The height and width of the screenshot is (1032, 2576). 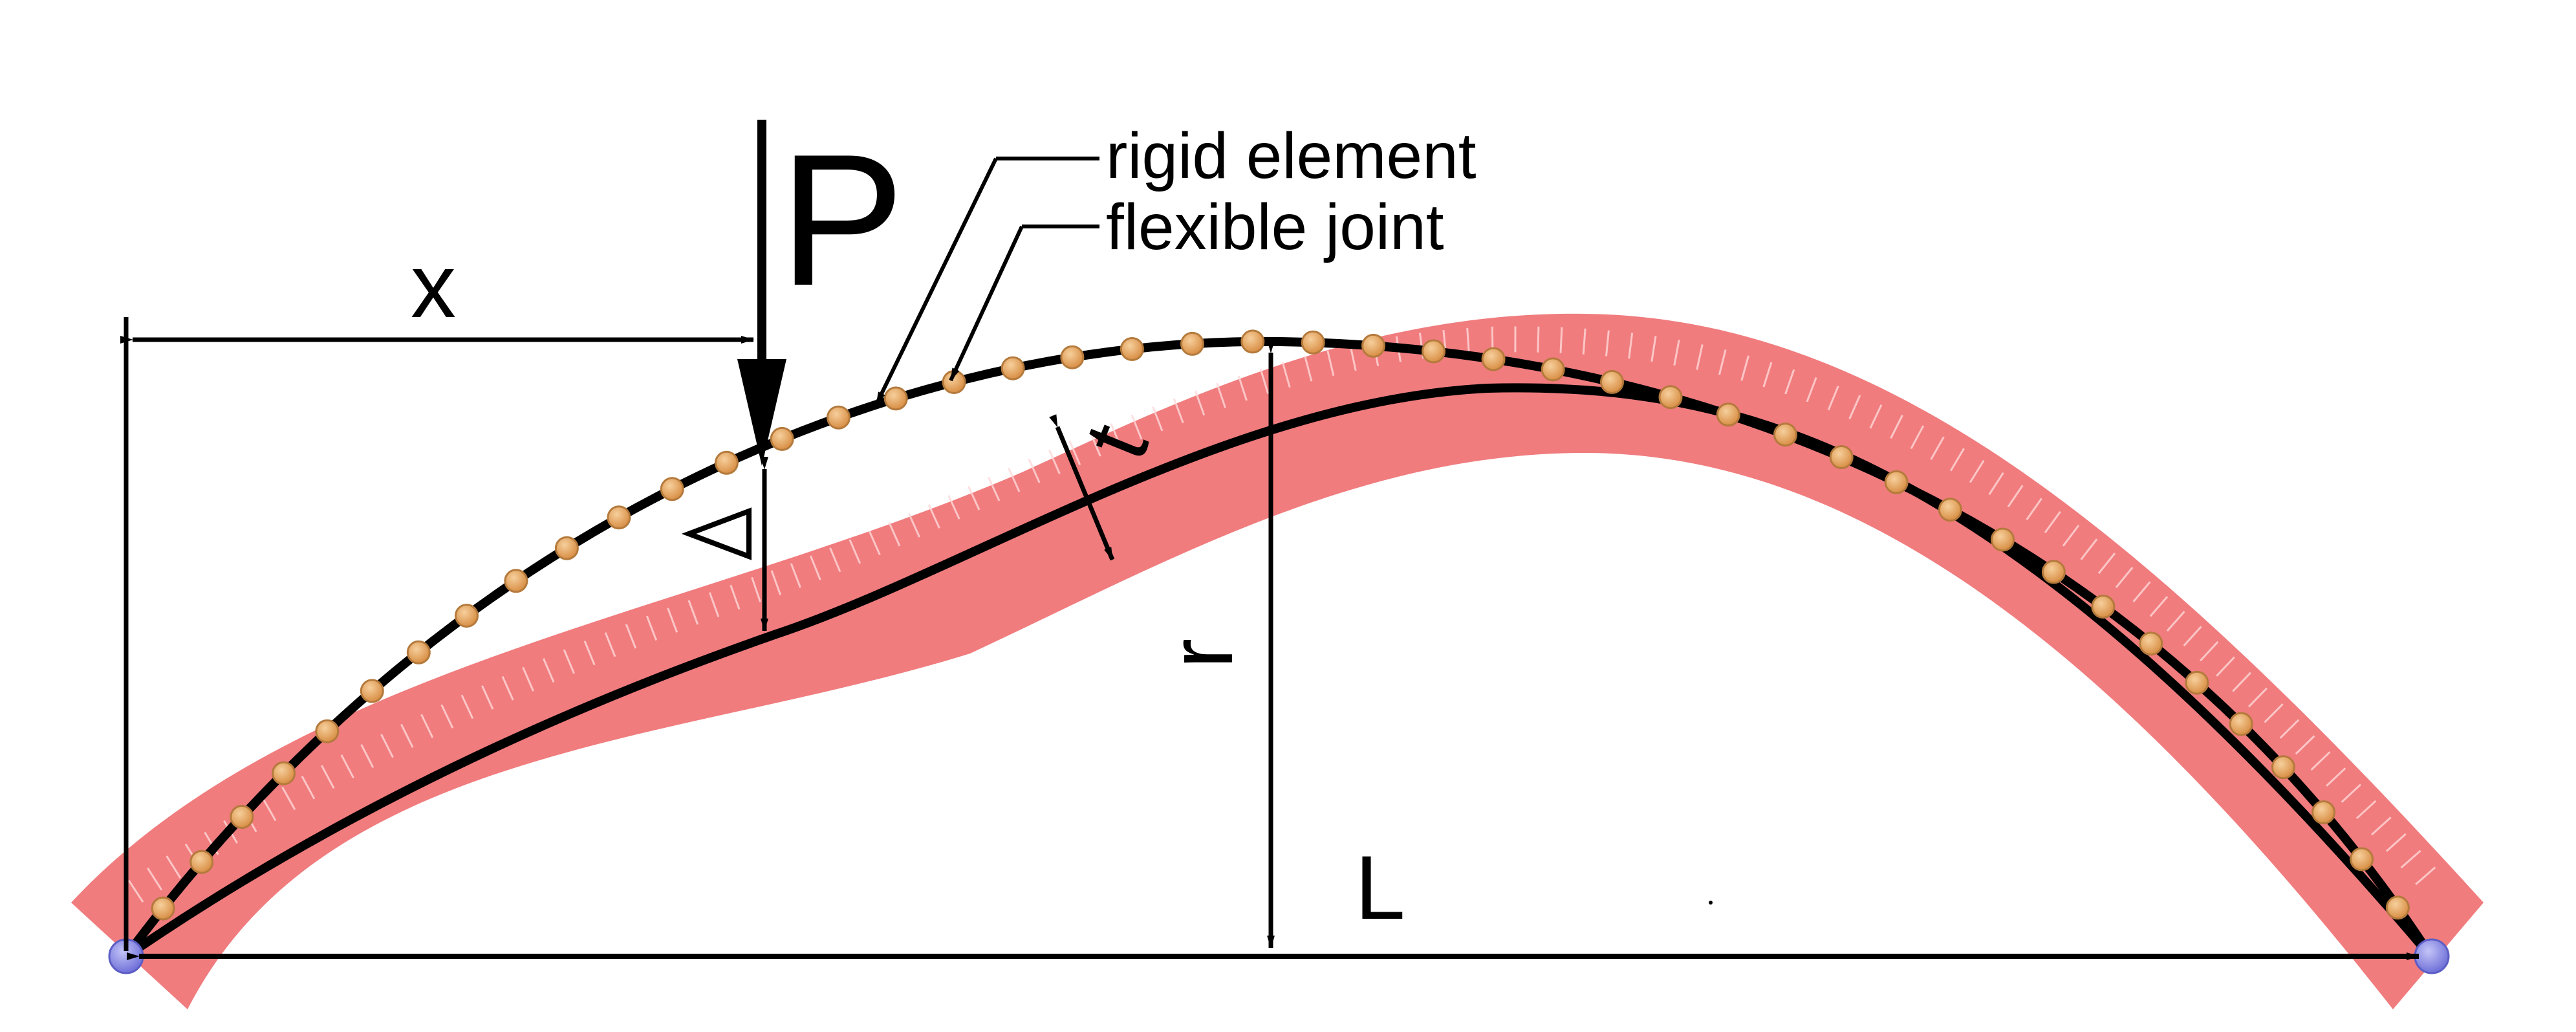 What do you see at coordinates (1291, 156) in the screenshot?
I see `rigid-element-label: rigid element` at bounding box center [1291, 156].